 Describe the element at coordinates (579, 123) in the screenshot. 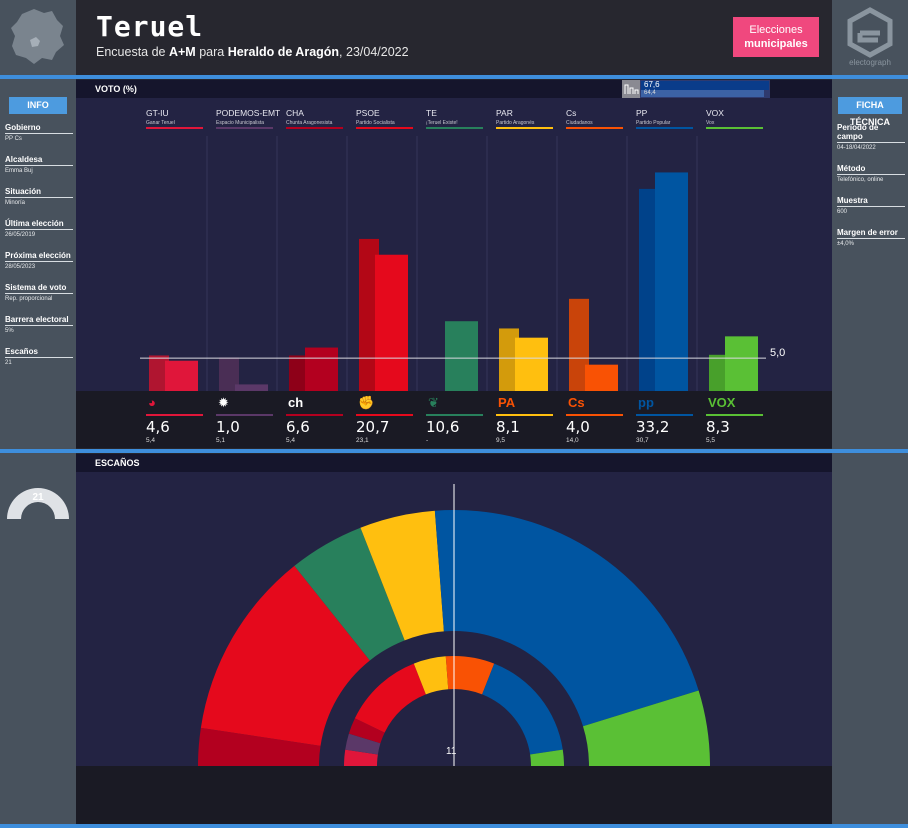

I see `party-subname-Cs: Ciudadanos` at that location.